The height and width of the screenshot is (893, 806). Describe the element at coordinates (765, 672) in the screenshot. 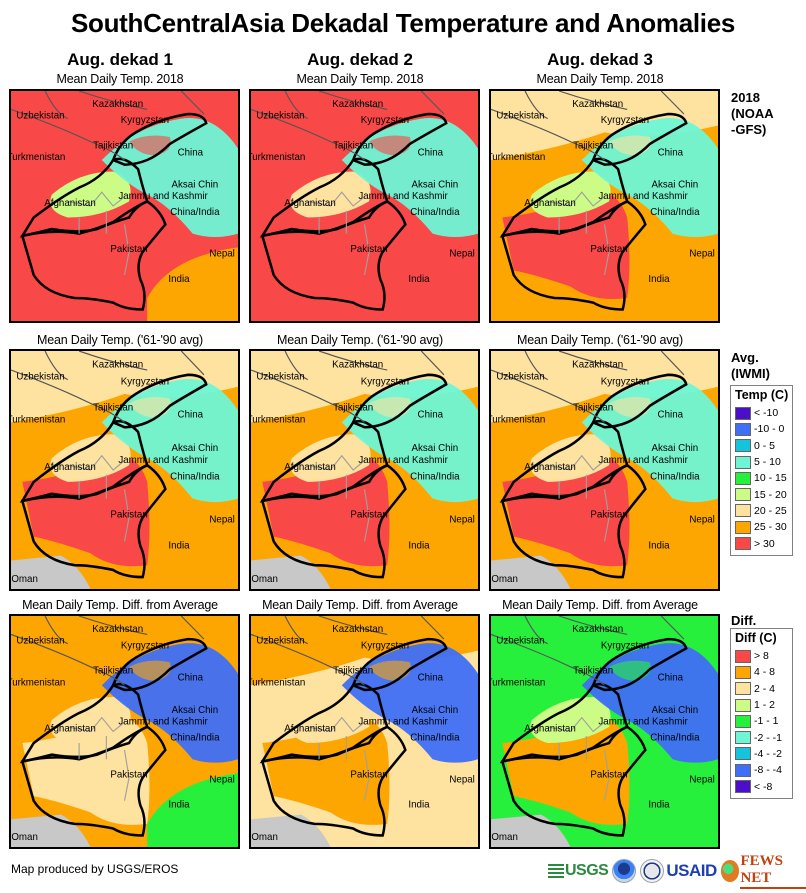

I see `legend-label: 4 - 8` at that location.